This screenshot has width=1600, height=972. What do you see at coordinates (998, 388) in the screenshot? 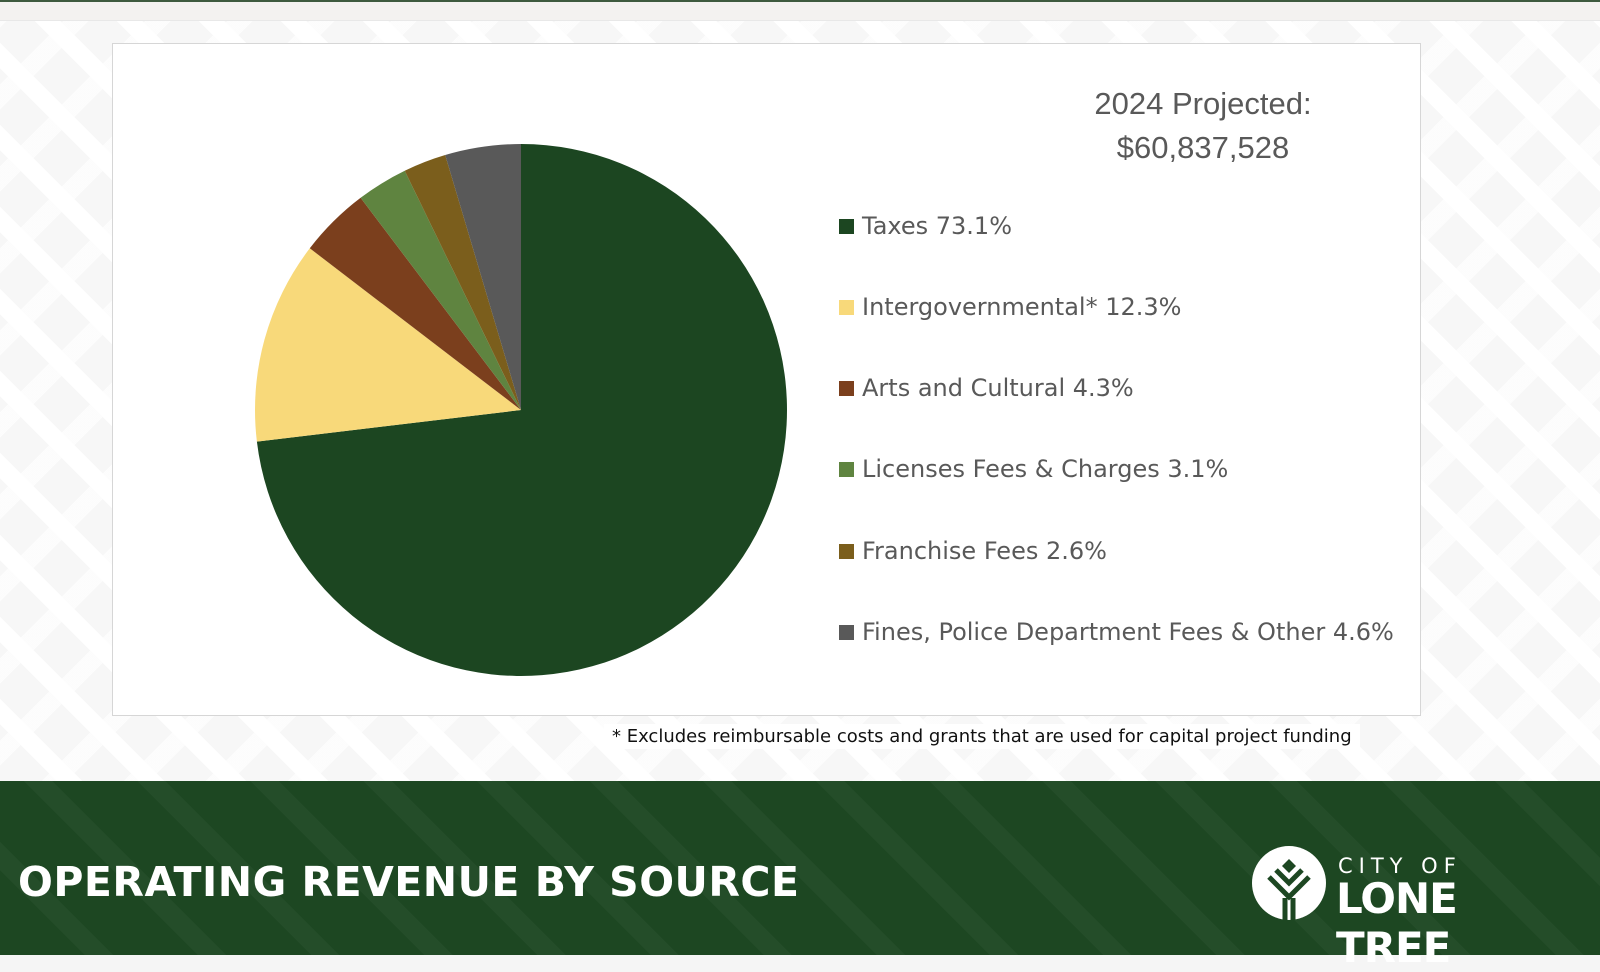
I see `legend-label: Arts and Cultural 4.3%` at bounding box center [998, 388].